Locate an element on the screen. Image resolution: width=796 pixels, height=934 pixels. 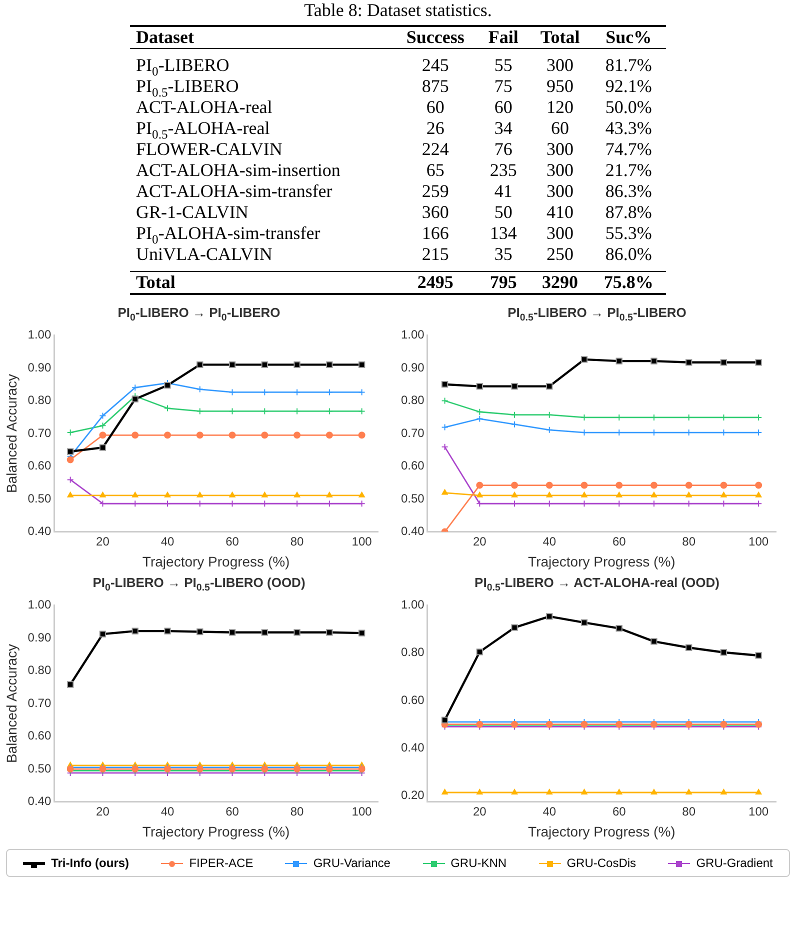
chart-title: PI$_{0}$-LIBERO → PI$_{0}$-LIBERO is located at coordinates (199, 315).